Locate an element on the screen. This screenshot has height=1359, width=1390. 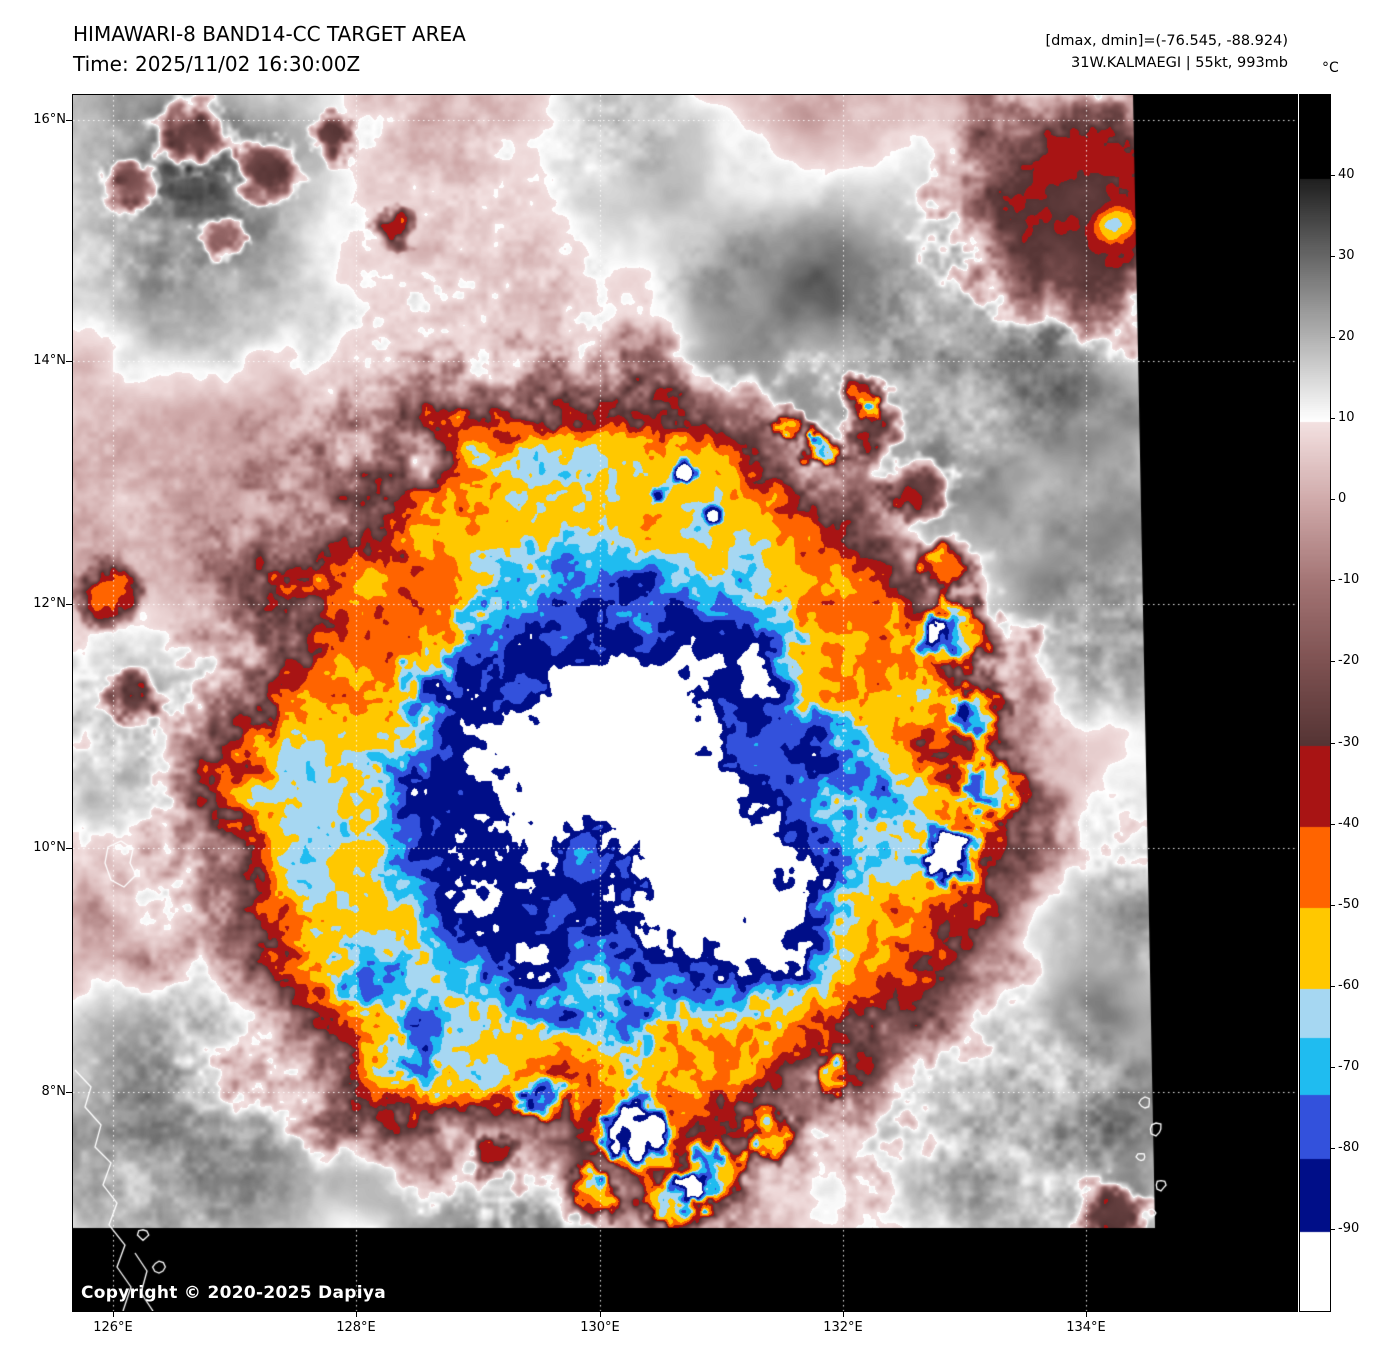
lon-tick-label: 134°E is located at coordinates (1086, 1327).